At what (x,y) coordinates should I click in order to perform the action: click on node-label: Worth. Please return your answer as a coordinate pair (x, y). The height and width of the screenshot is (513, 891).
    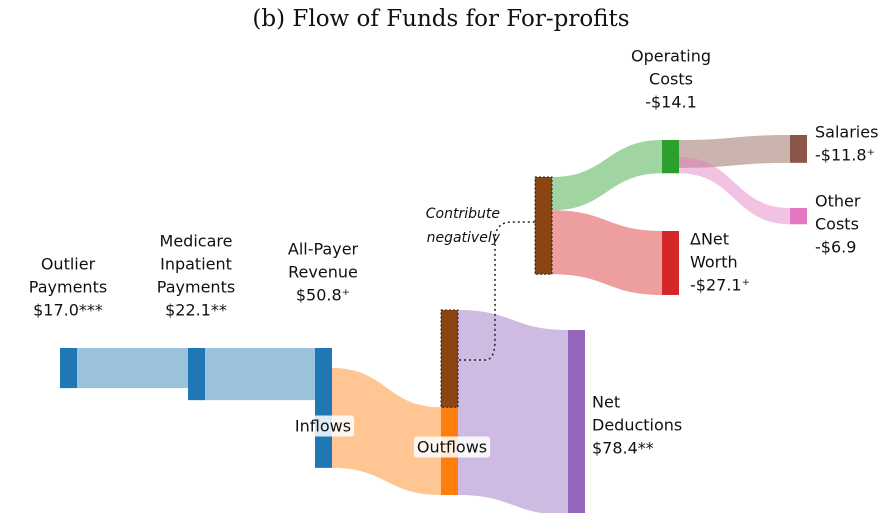
    Looking at the image, I should click on (714, 262).